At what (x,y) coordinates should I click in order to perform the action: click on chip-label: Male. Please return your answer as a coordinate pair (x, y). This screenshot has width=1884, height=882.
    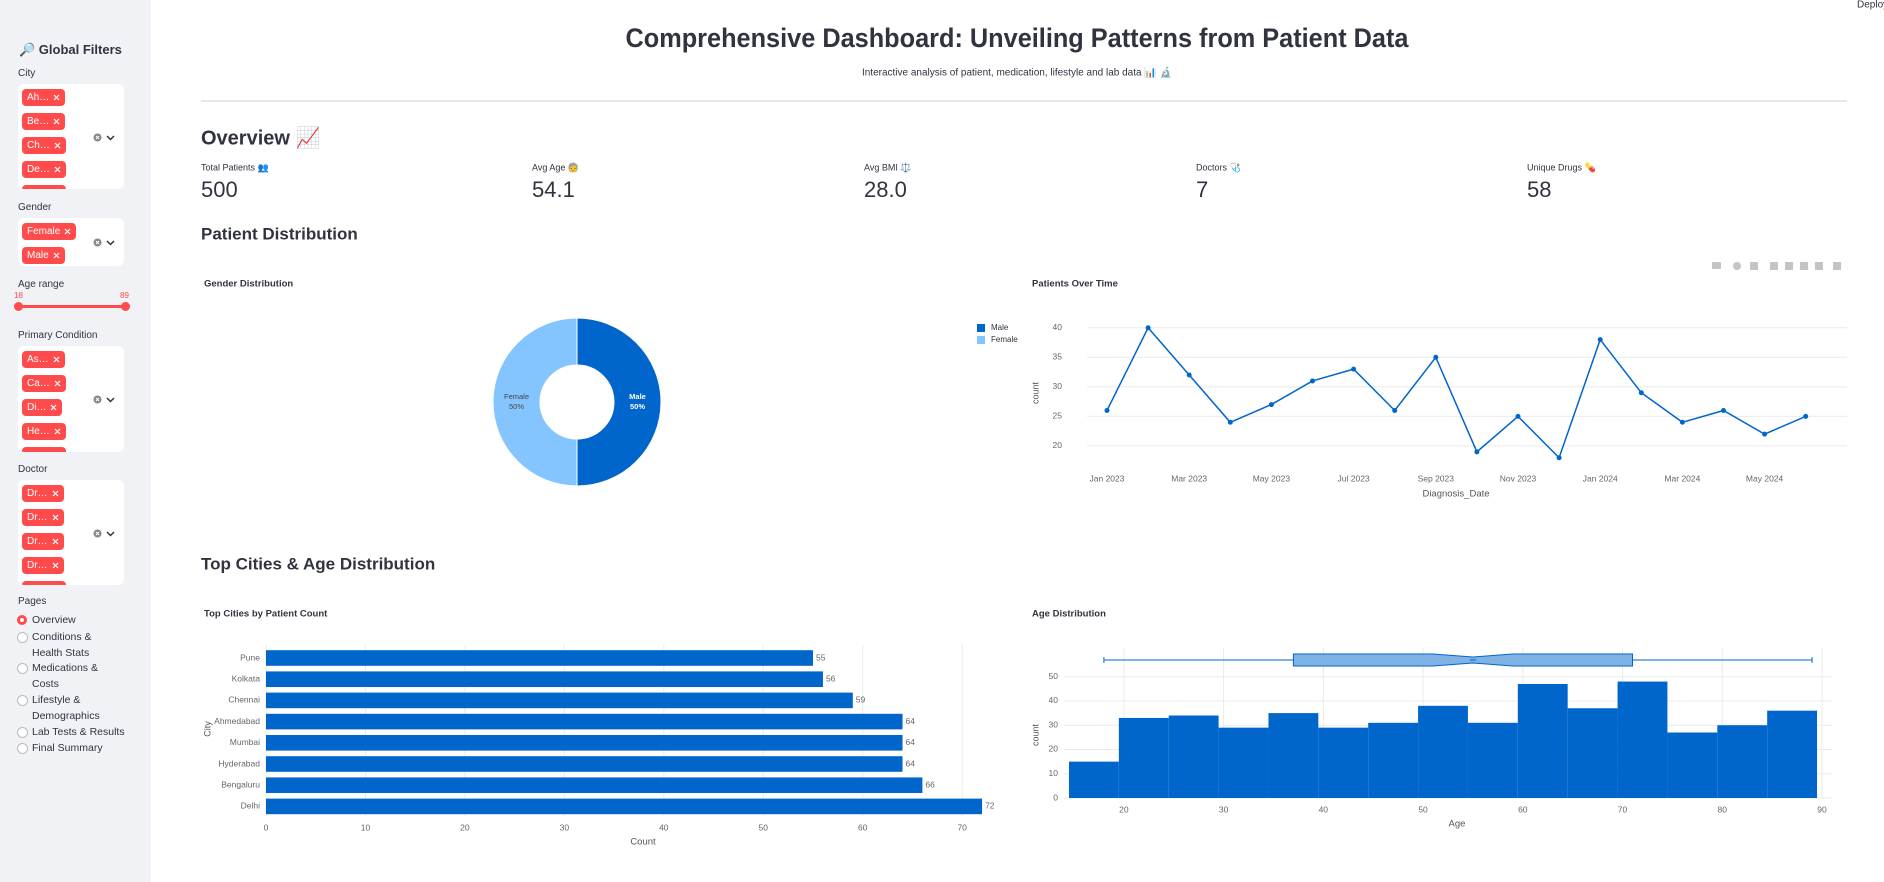
    Looking at the image, I should click on (38, 255).